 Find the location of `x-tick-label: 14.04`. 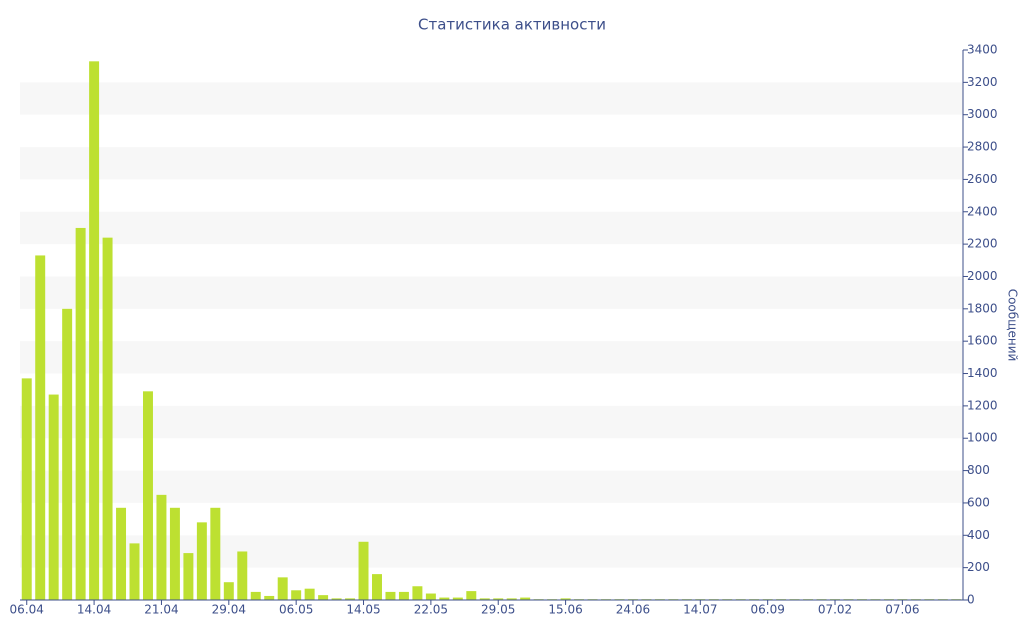

x-tick-label: 14.04 is located at coordinates (94, 610).